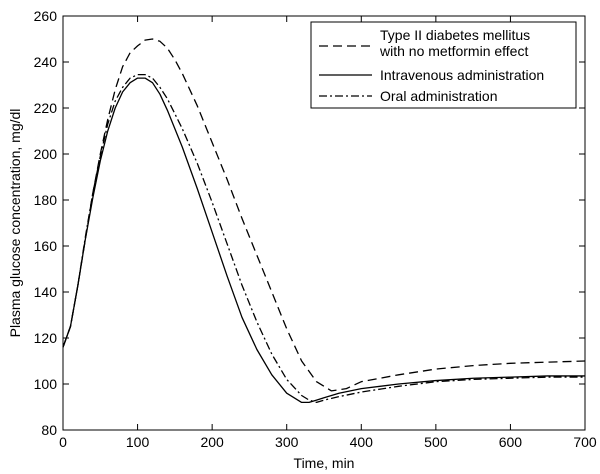 The image size is (600, 474). What do you see at coordinates (455, 35) in the screenshot?
I see `legend-label: Type II diabetes mellitus` at bounding box center [455, 35].